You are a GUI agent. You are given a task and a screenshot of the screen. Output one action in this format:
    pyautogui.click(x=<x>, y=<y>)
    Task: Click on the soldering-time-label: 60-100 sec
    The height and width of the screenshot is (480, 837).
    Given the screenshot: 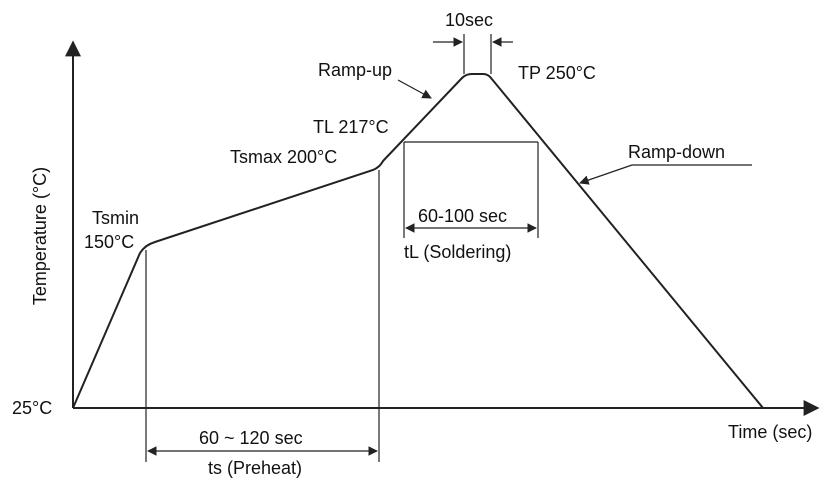 What is the action you would take?
    pyautogui.click(x=462, y=216)
    